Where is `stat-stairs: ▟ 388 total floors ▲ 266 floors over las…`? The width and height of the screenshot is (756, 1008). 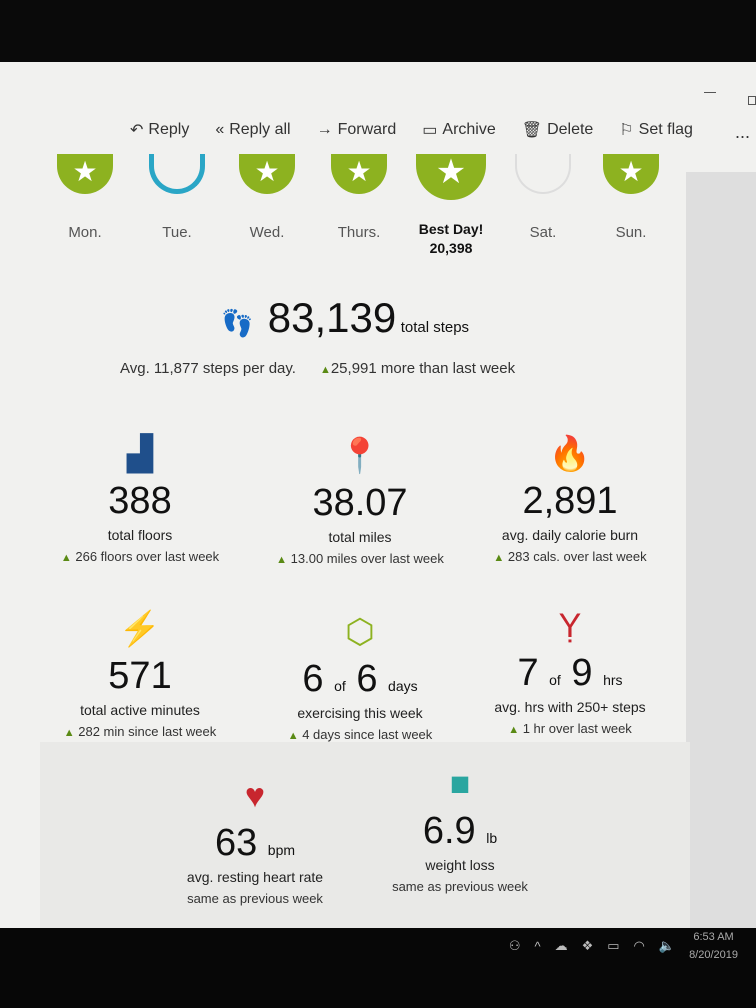 stat-stairs: ▟ 388 total floors ▲ 266 floors over las… is located at coordinates (140, 498).